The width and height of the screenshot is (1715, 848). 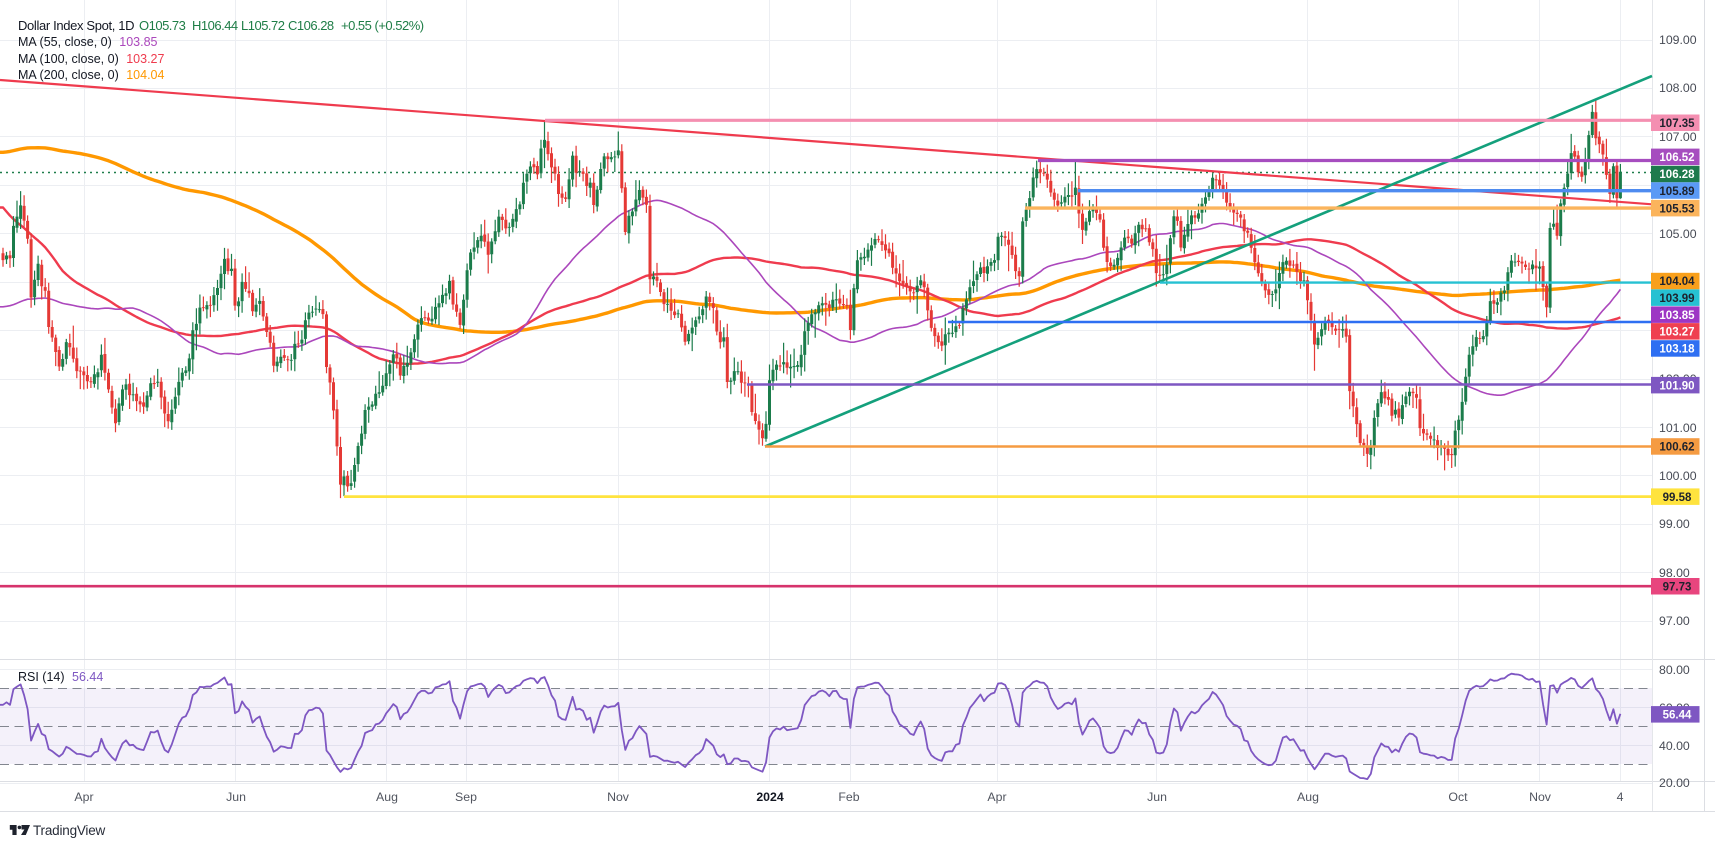 What do you see at coordinates (1676, 333) in the screenshot?
I see `svg-text: 103.27` at bounding box center [1676, 333].